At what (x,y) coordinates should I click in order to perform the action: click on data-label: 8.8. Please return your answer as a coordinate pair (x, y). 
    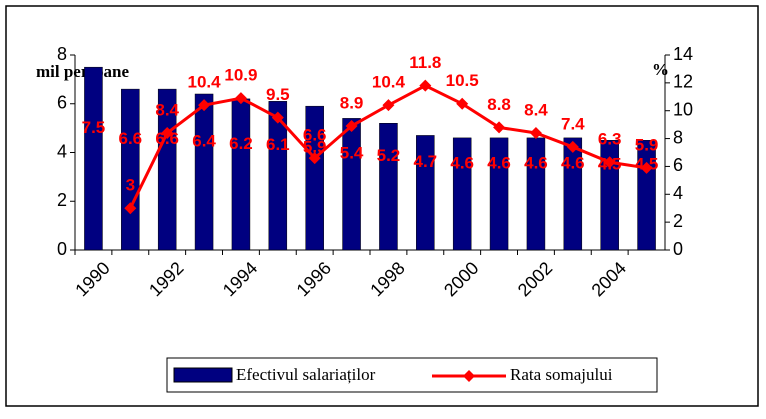
    Looking at the image, I should click on (499, 104).